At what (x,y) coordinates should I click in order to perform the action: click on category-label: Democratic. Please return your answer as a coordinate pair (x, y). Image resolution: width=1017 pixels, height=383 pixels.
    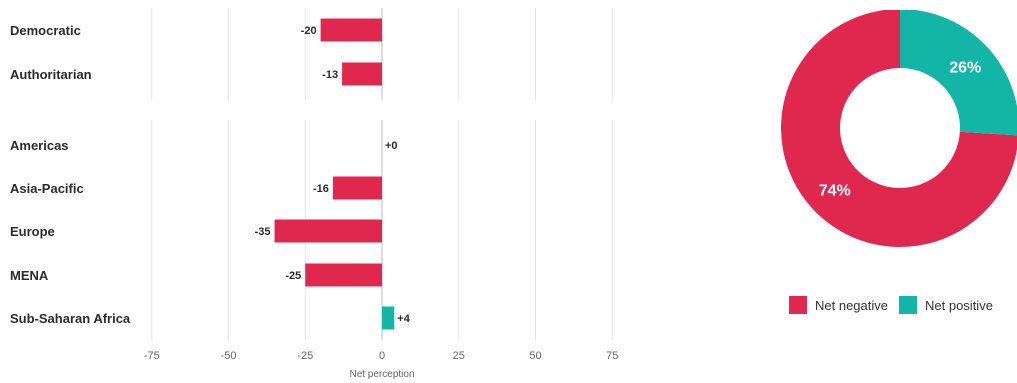
    Looking at the image, I should click on (45, 30).